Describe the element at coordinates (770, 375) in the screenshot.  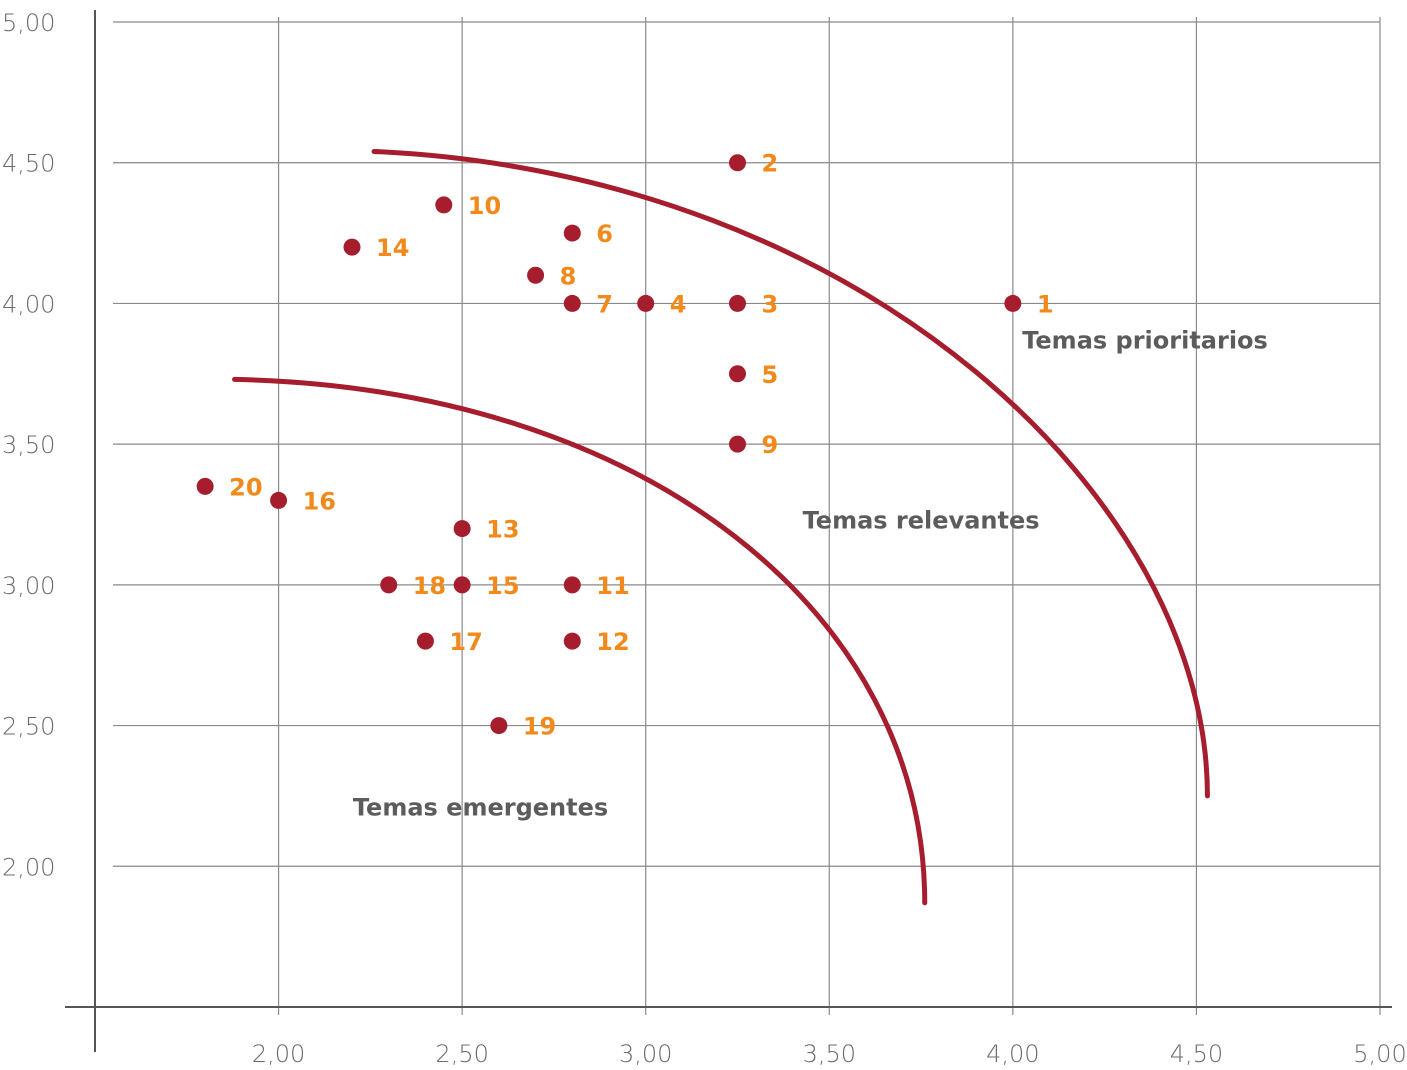
I see `point-label-5: 5` at that location.